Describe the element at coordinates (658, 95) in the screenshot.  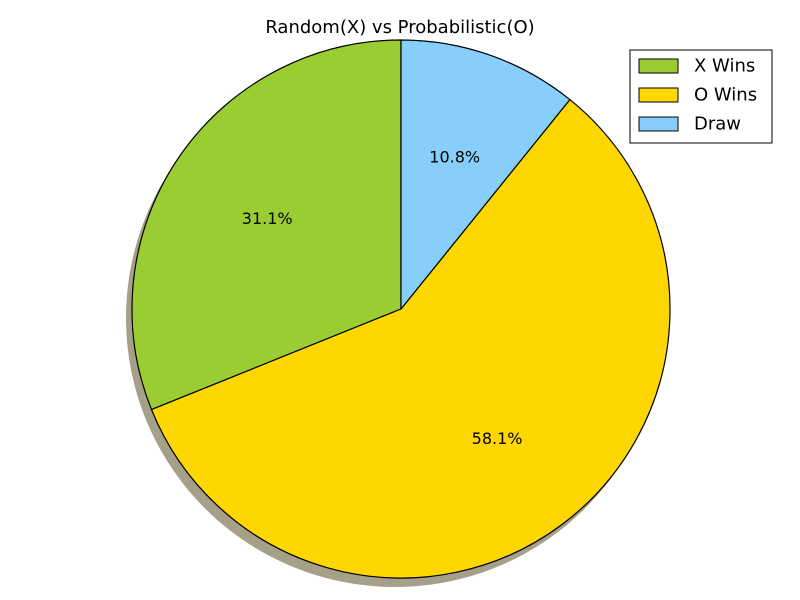
I see `legend-swatch-o-wins` at that location.